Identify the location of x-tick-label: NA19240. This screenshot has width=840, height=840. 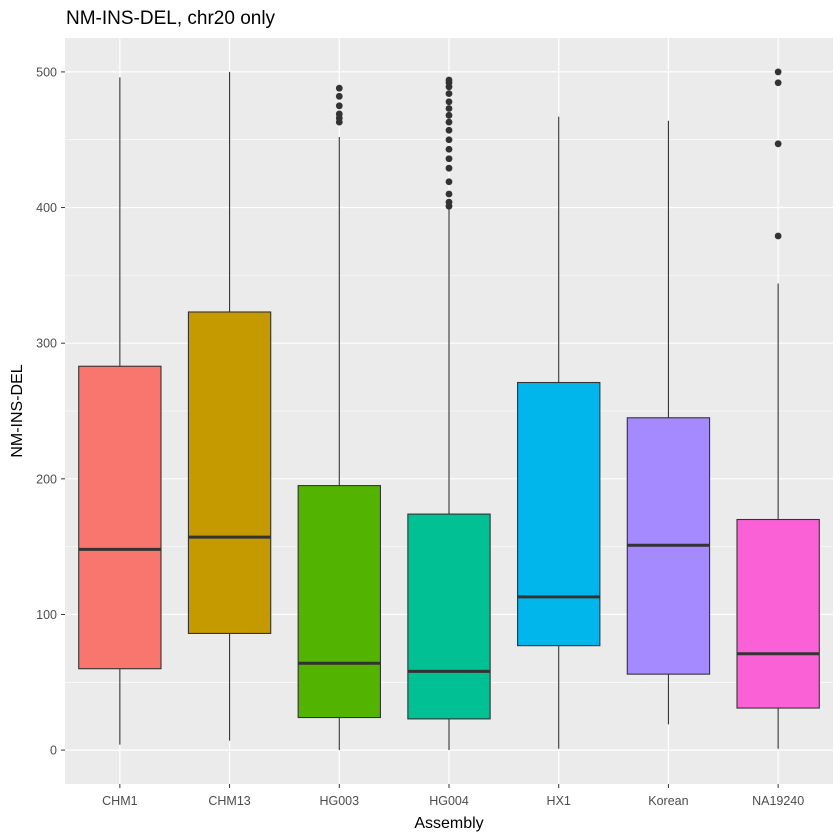
(778, 801).